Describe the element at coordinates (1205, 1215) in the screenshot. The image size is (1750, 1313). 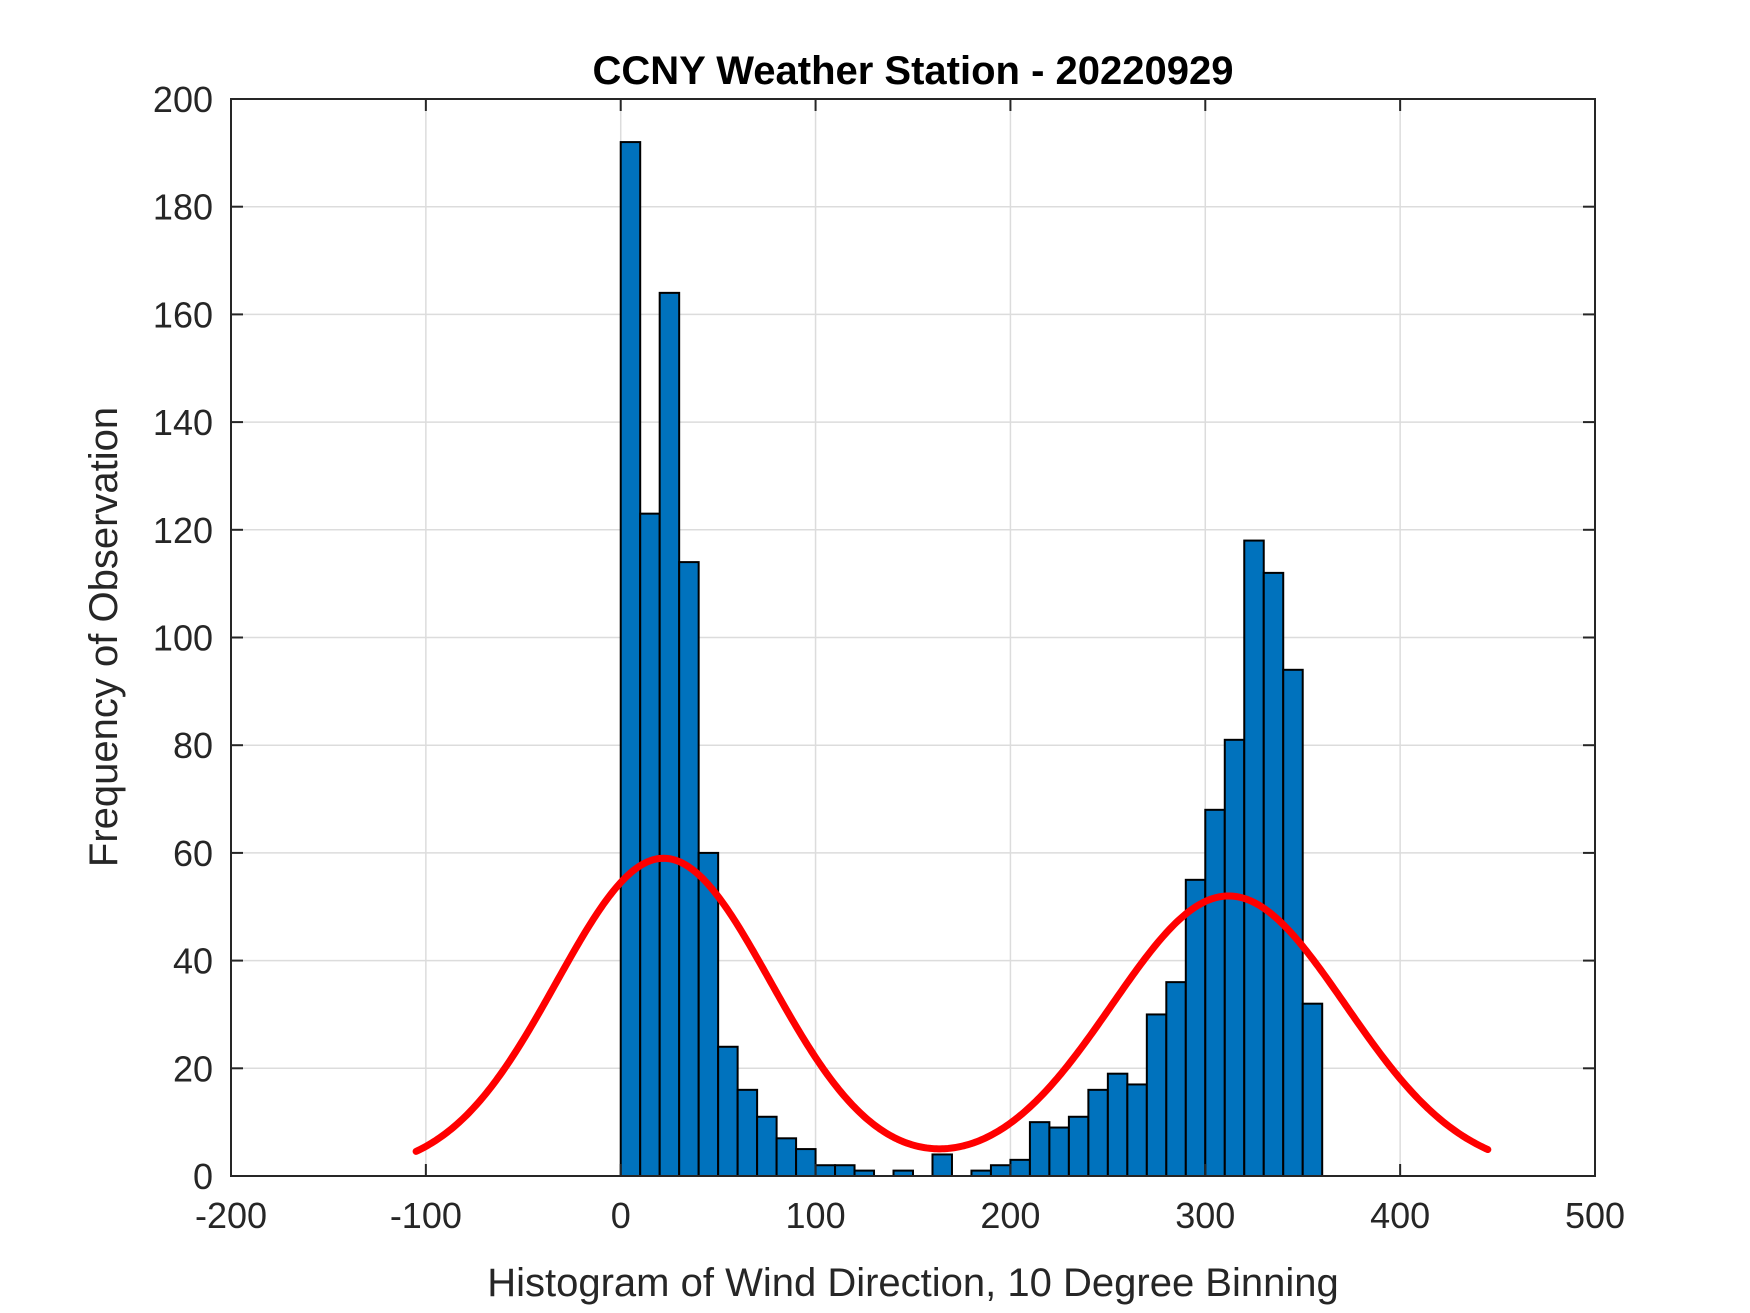
I see `x-tick-label: 300` at that location.